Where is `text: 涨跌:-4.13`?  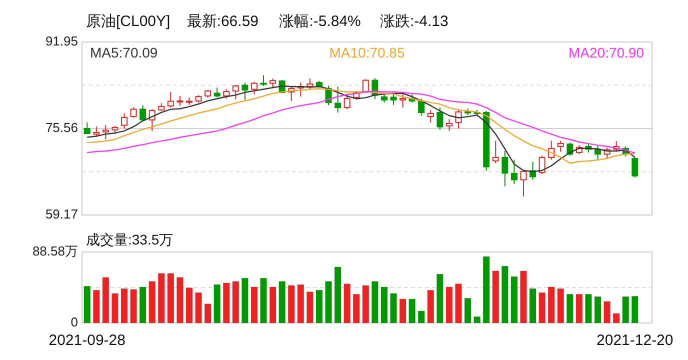
text: 涨跌:-4.13 is located at coordinates (414, 21).